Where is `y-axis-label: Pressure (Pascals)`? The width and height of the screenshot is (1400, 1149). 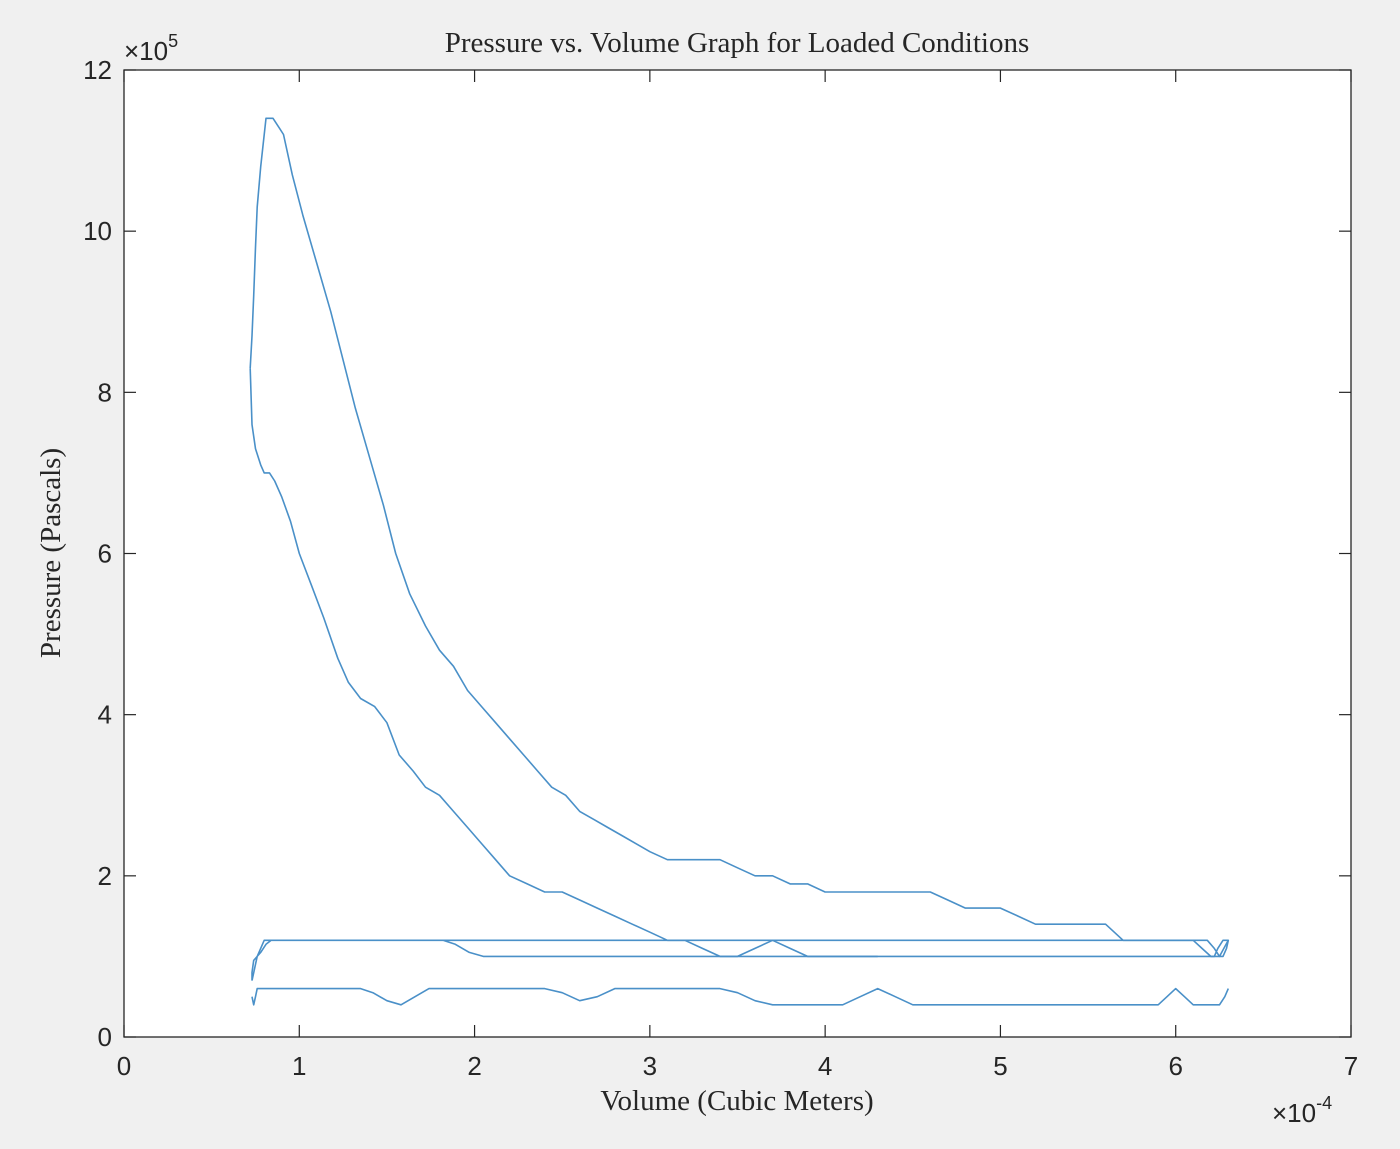 y-axis-label: Pressure (Pascals) is located at coordinates (51, 553).